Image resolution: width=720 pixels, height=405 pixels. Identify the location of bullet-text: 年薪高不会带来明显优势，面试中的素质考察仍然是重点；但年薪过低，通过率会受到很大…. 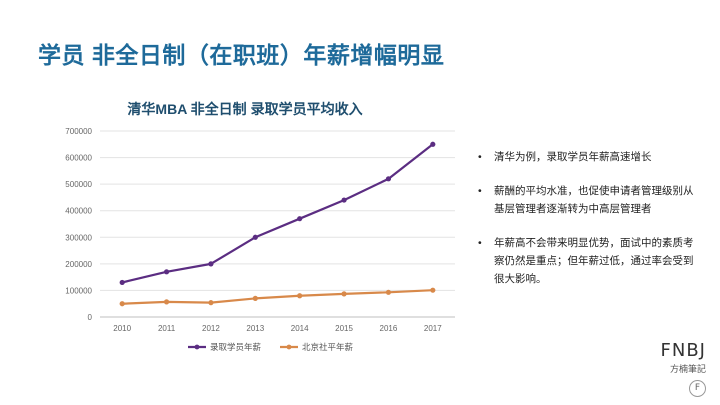
(594, 261).